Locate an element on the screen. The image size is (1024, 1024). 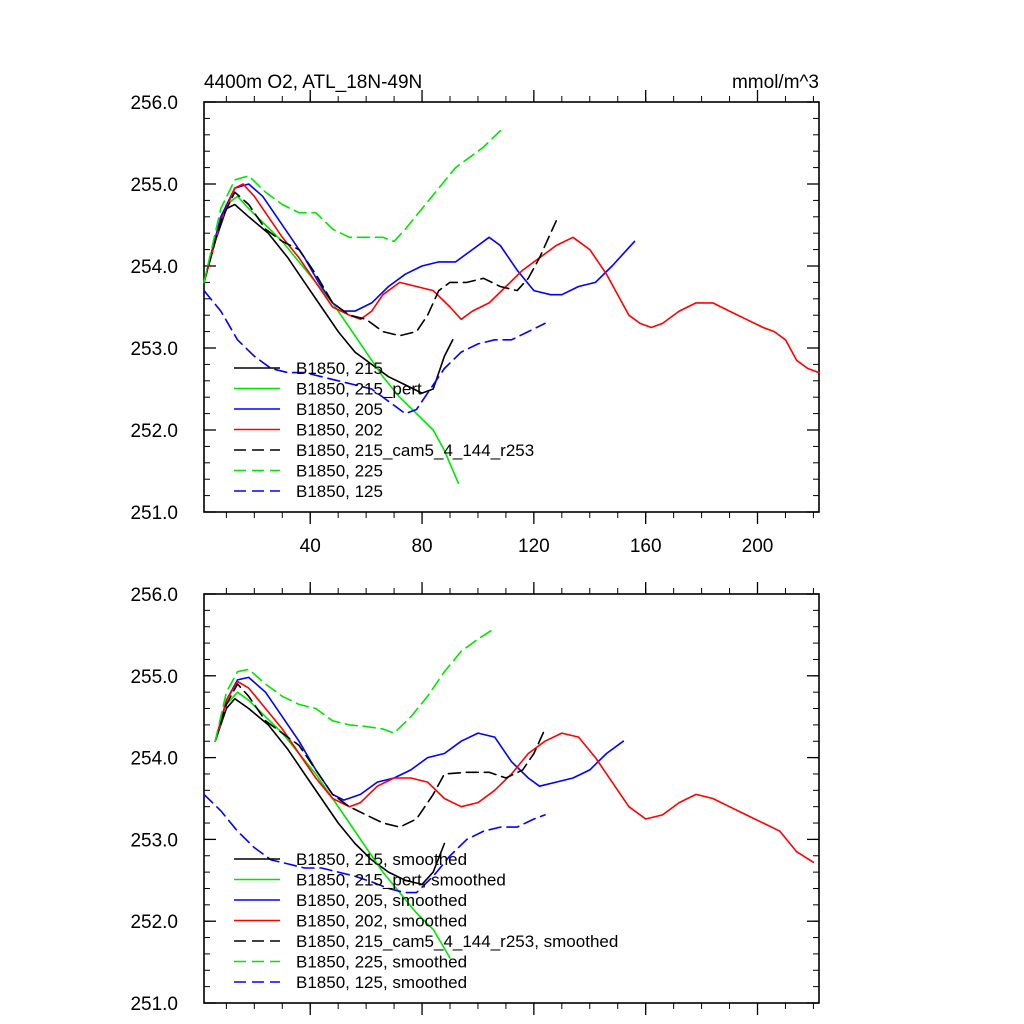
legend-label: B1850, 215 is located at coordinates (339, 368).